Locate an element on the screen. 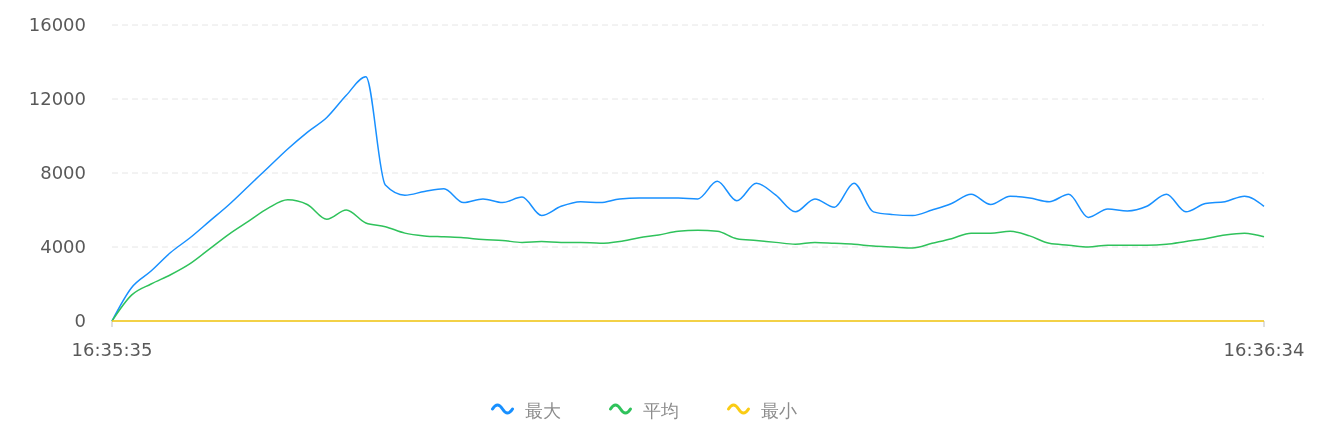 Image resolution: width=1319 pixels, height=423 pixels. legend-label: 最小 is located at coordinates (778, 411).